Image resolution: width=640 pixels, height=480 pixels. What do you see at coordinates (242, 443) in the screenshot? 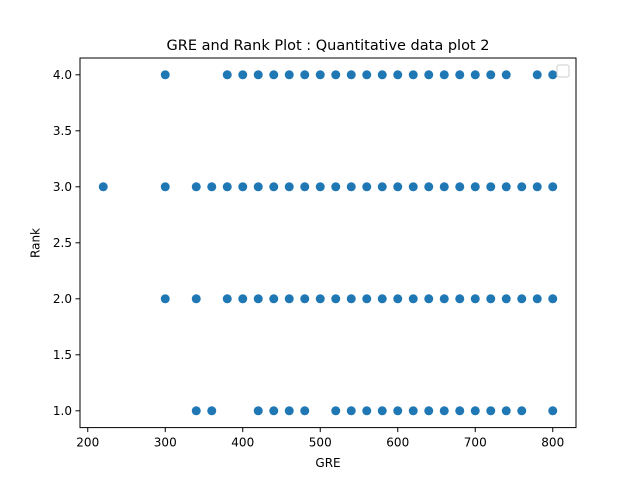
I see `x-tick-label: 400` at bounding box center [242, 443].